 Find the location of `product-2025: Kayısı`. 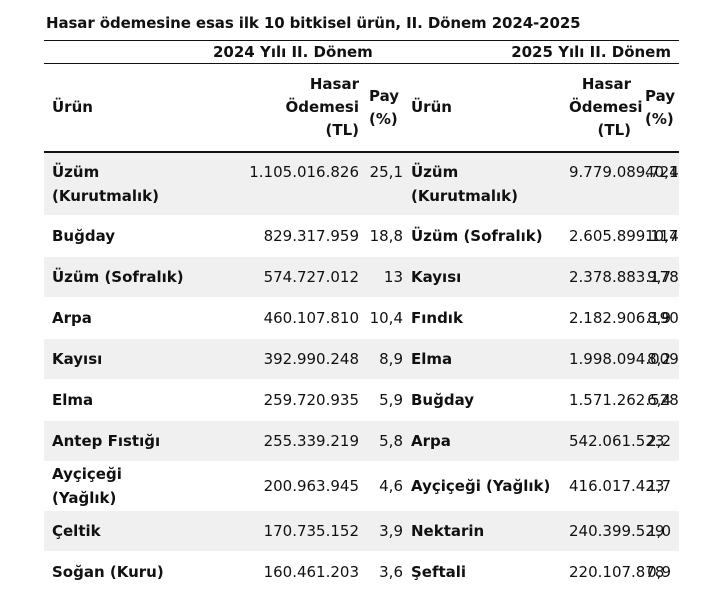

product-2025: Kayısı is located at coordinates (436, 276).